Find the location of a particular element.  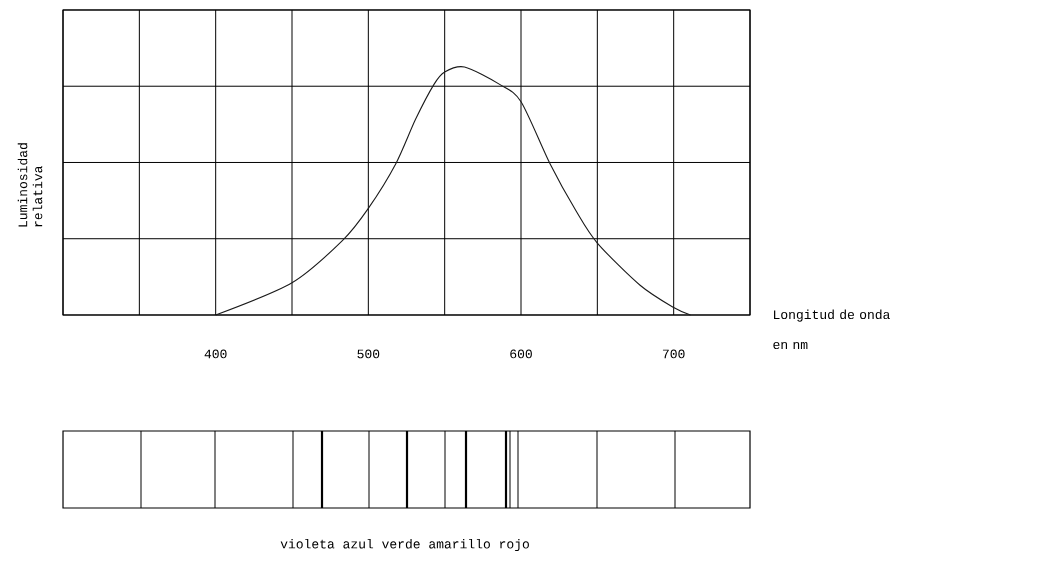

y-axis-title: Luminosidad relativa is located at coordinates (30, 185).